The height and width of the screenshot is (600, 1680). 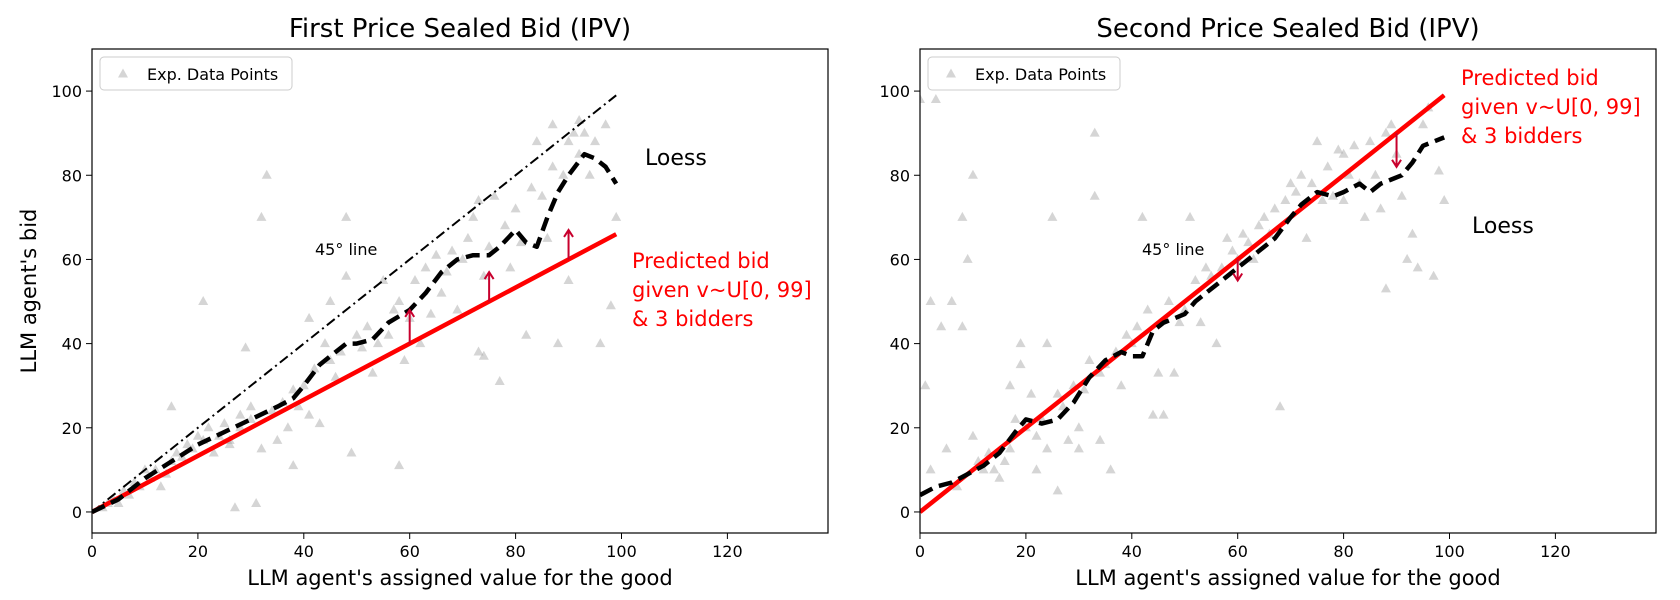 What do you see at coordinates (29, 291) in the screenshot?
I see `y-axis-label: LLM agent's bid` at bounding box center [29, 291].